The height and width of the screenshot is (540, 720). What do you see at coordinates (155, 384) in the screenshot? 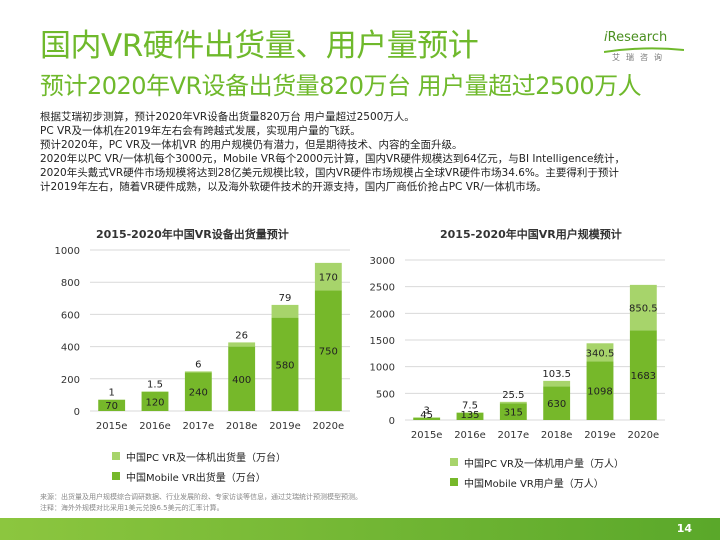
I see `data-label-pc: 1.5` at bounding box center [155, 384].